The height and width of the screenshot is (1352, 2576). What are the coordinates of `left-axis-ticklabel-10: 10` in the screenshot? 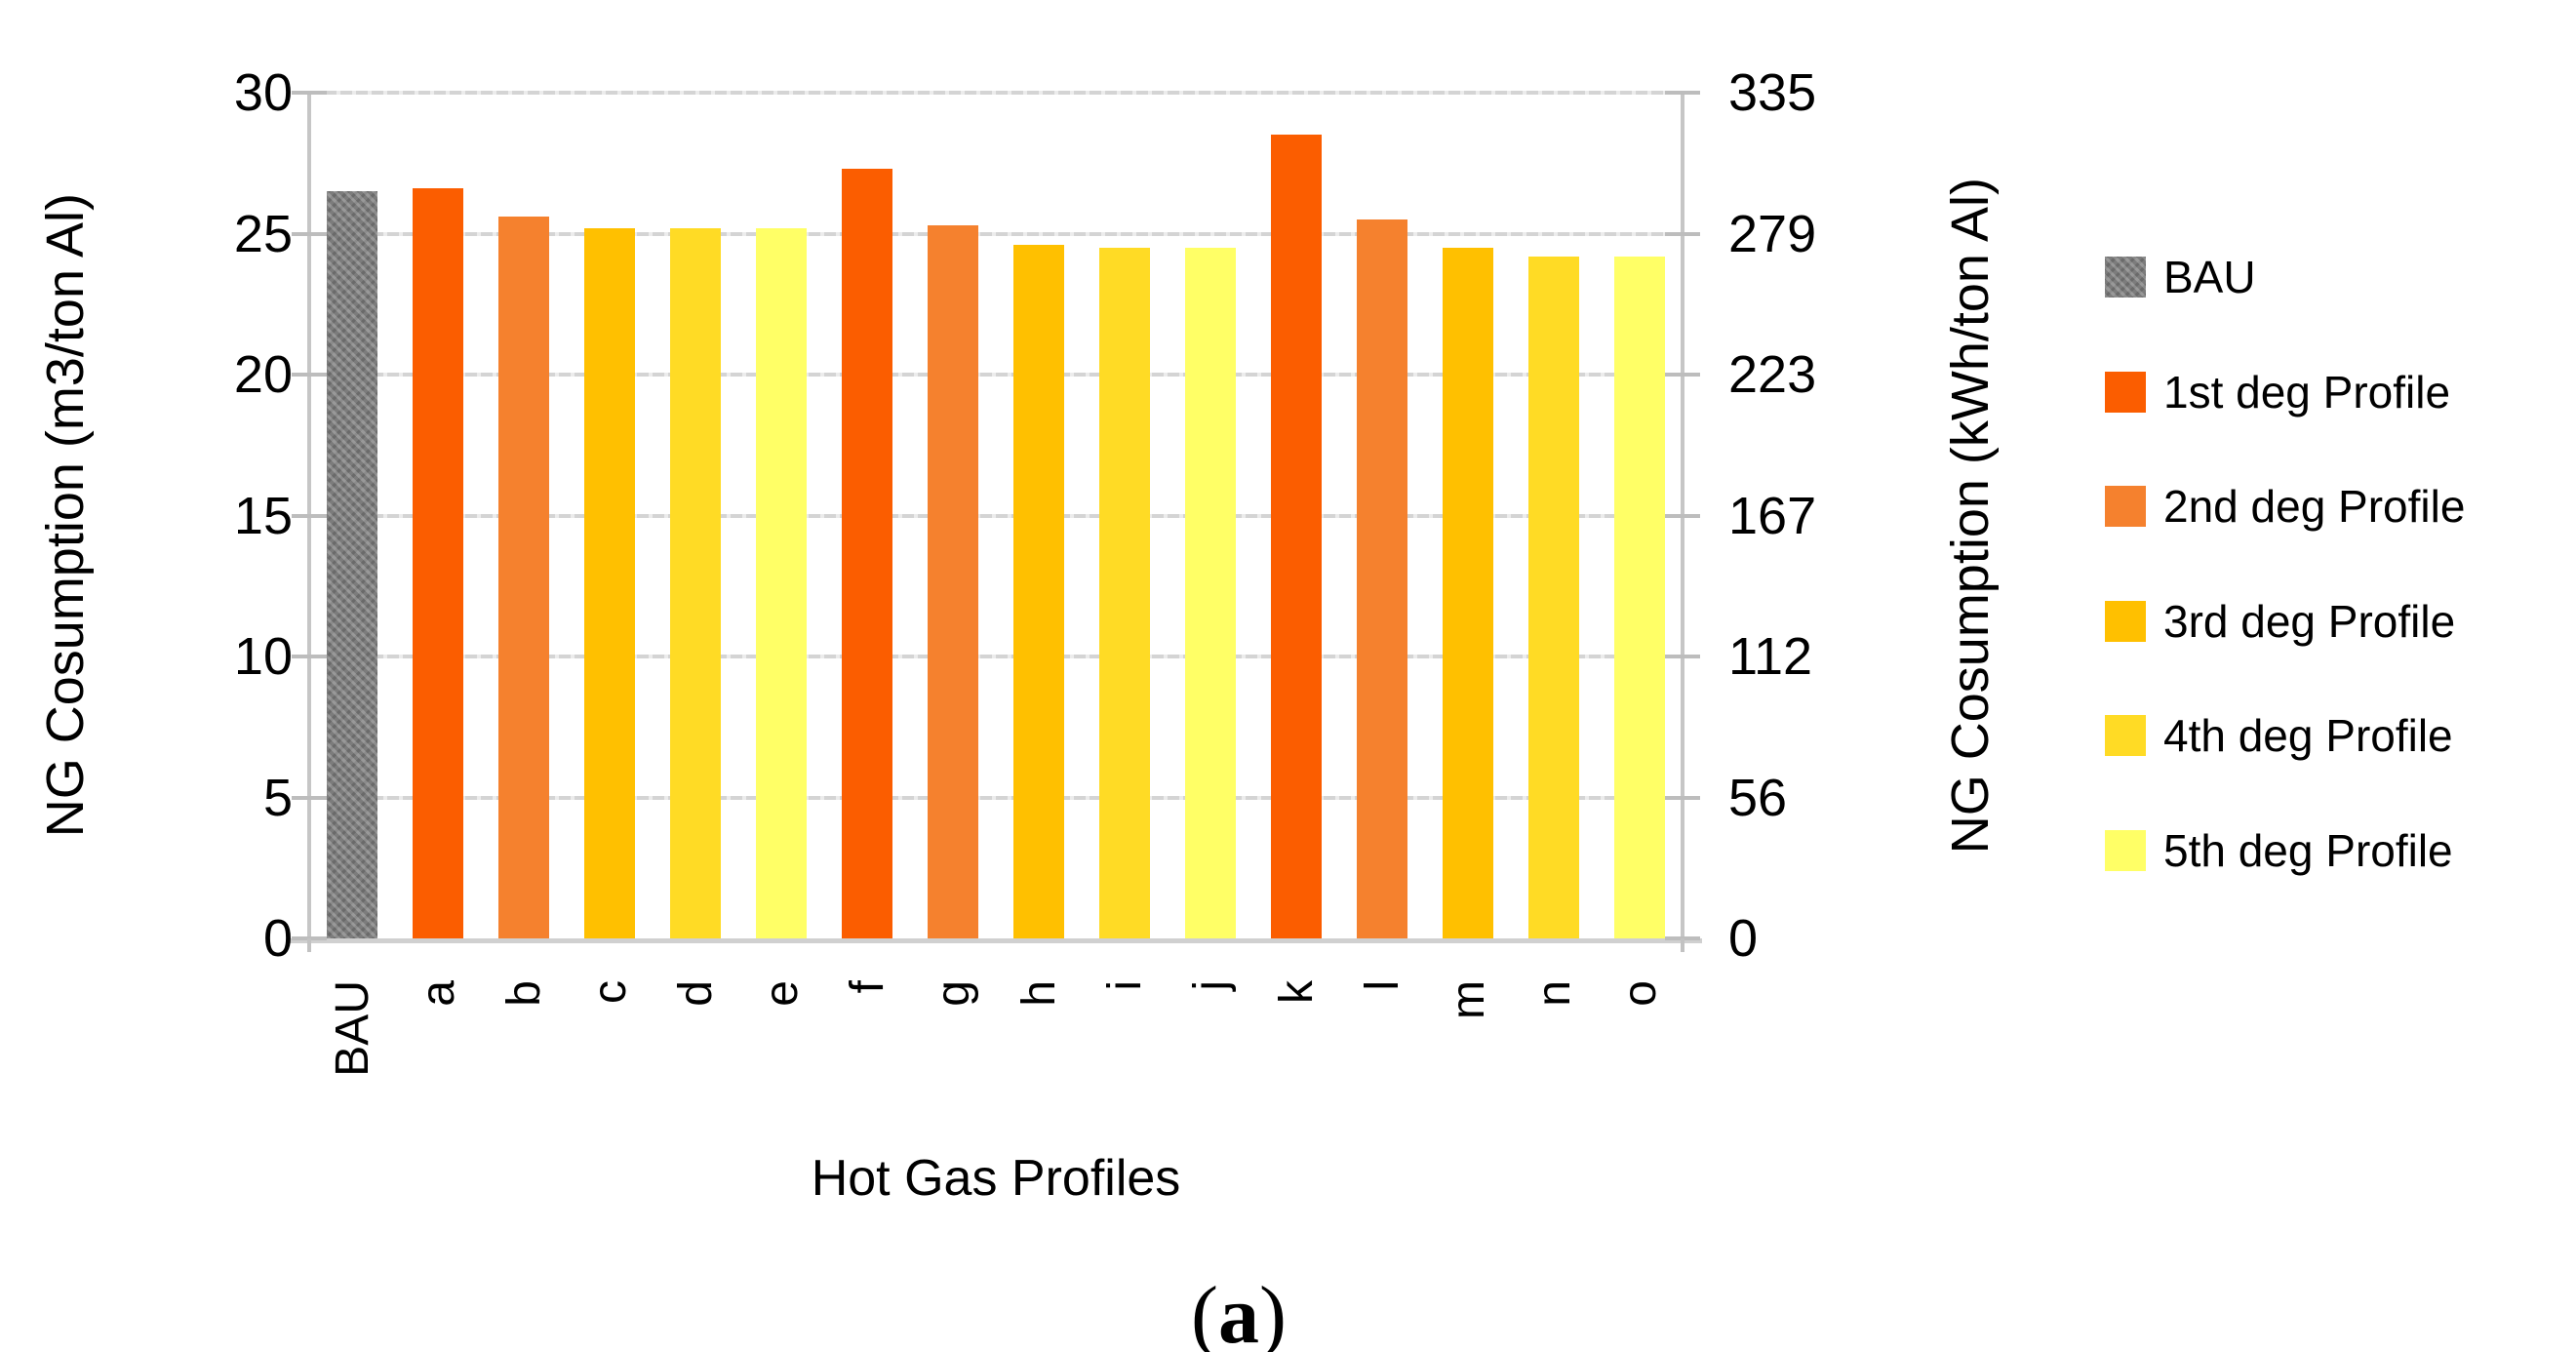 It's located at (263, 656).